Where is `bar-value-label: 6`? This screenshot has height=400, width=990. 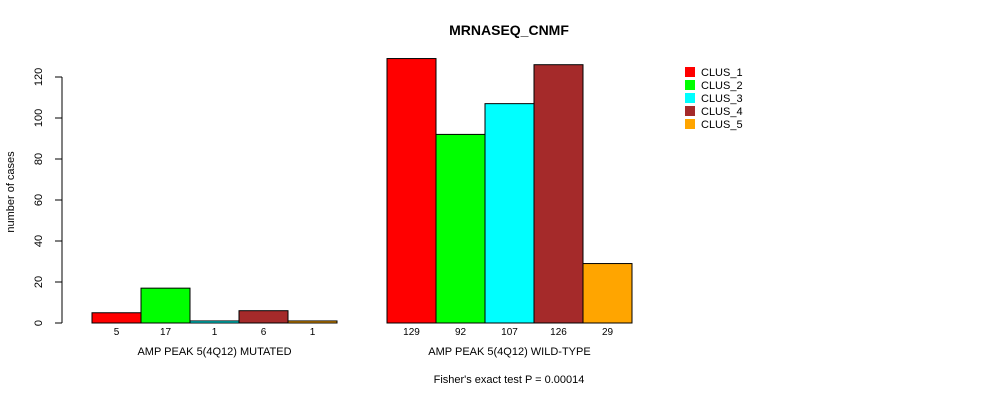 bar-value-label: 6 is located at coordinates (264, 332).